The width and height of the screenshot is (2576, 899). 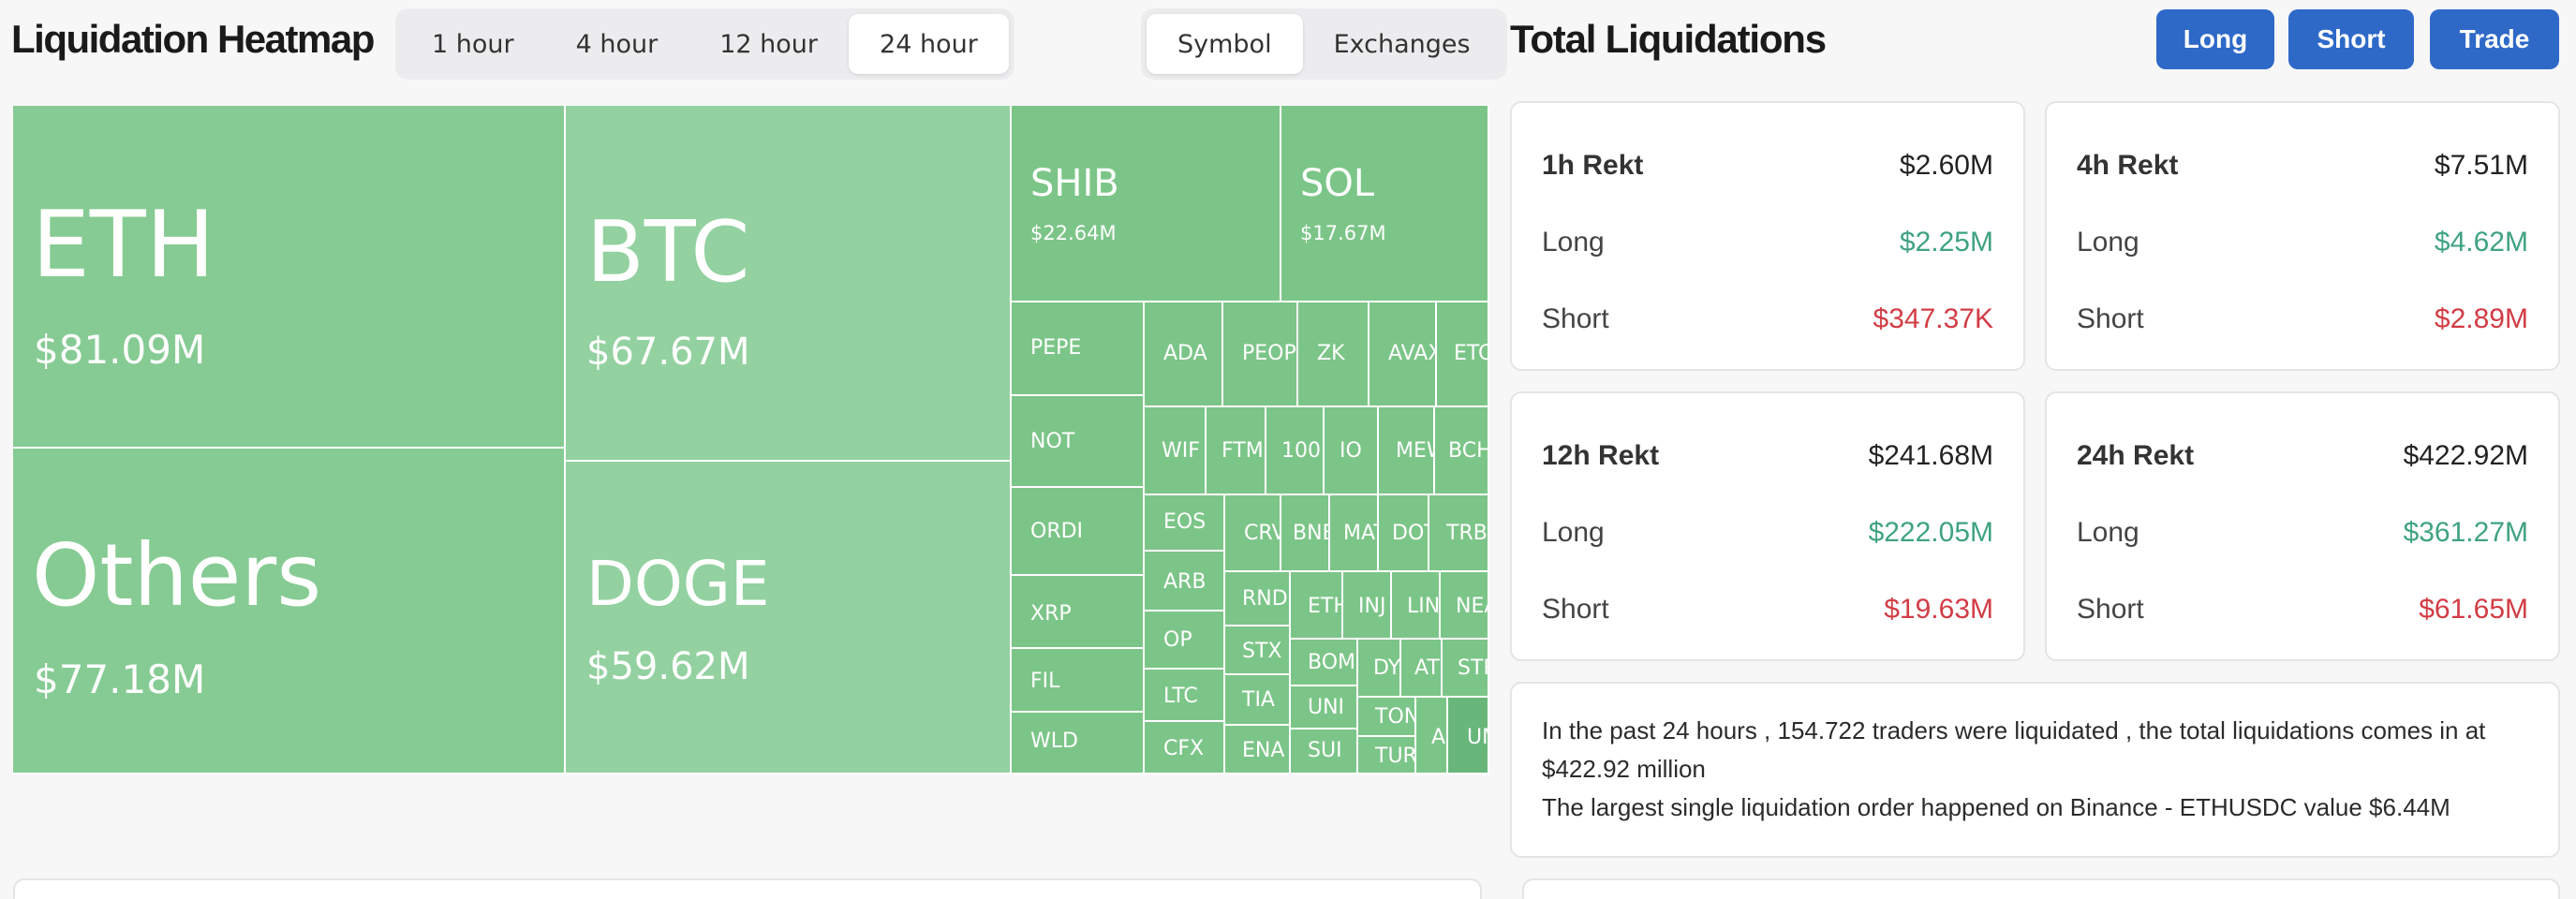 I want to click on bottom-panel-right, so click(x=2041, y=888).